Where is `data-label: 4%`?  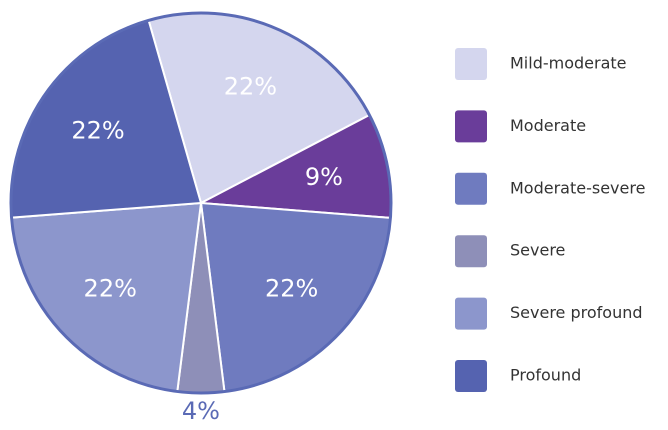 data-label: 4% is located at coordinates (201, 411).